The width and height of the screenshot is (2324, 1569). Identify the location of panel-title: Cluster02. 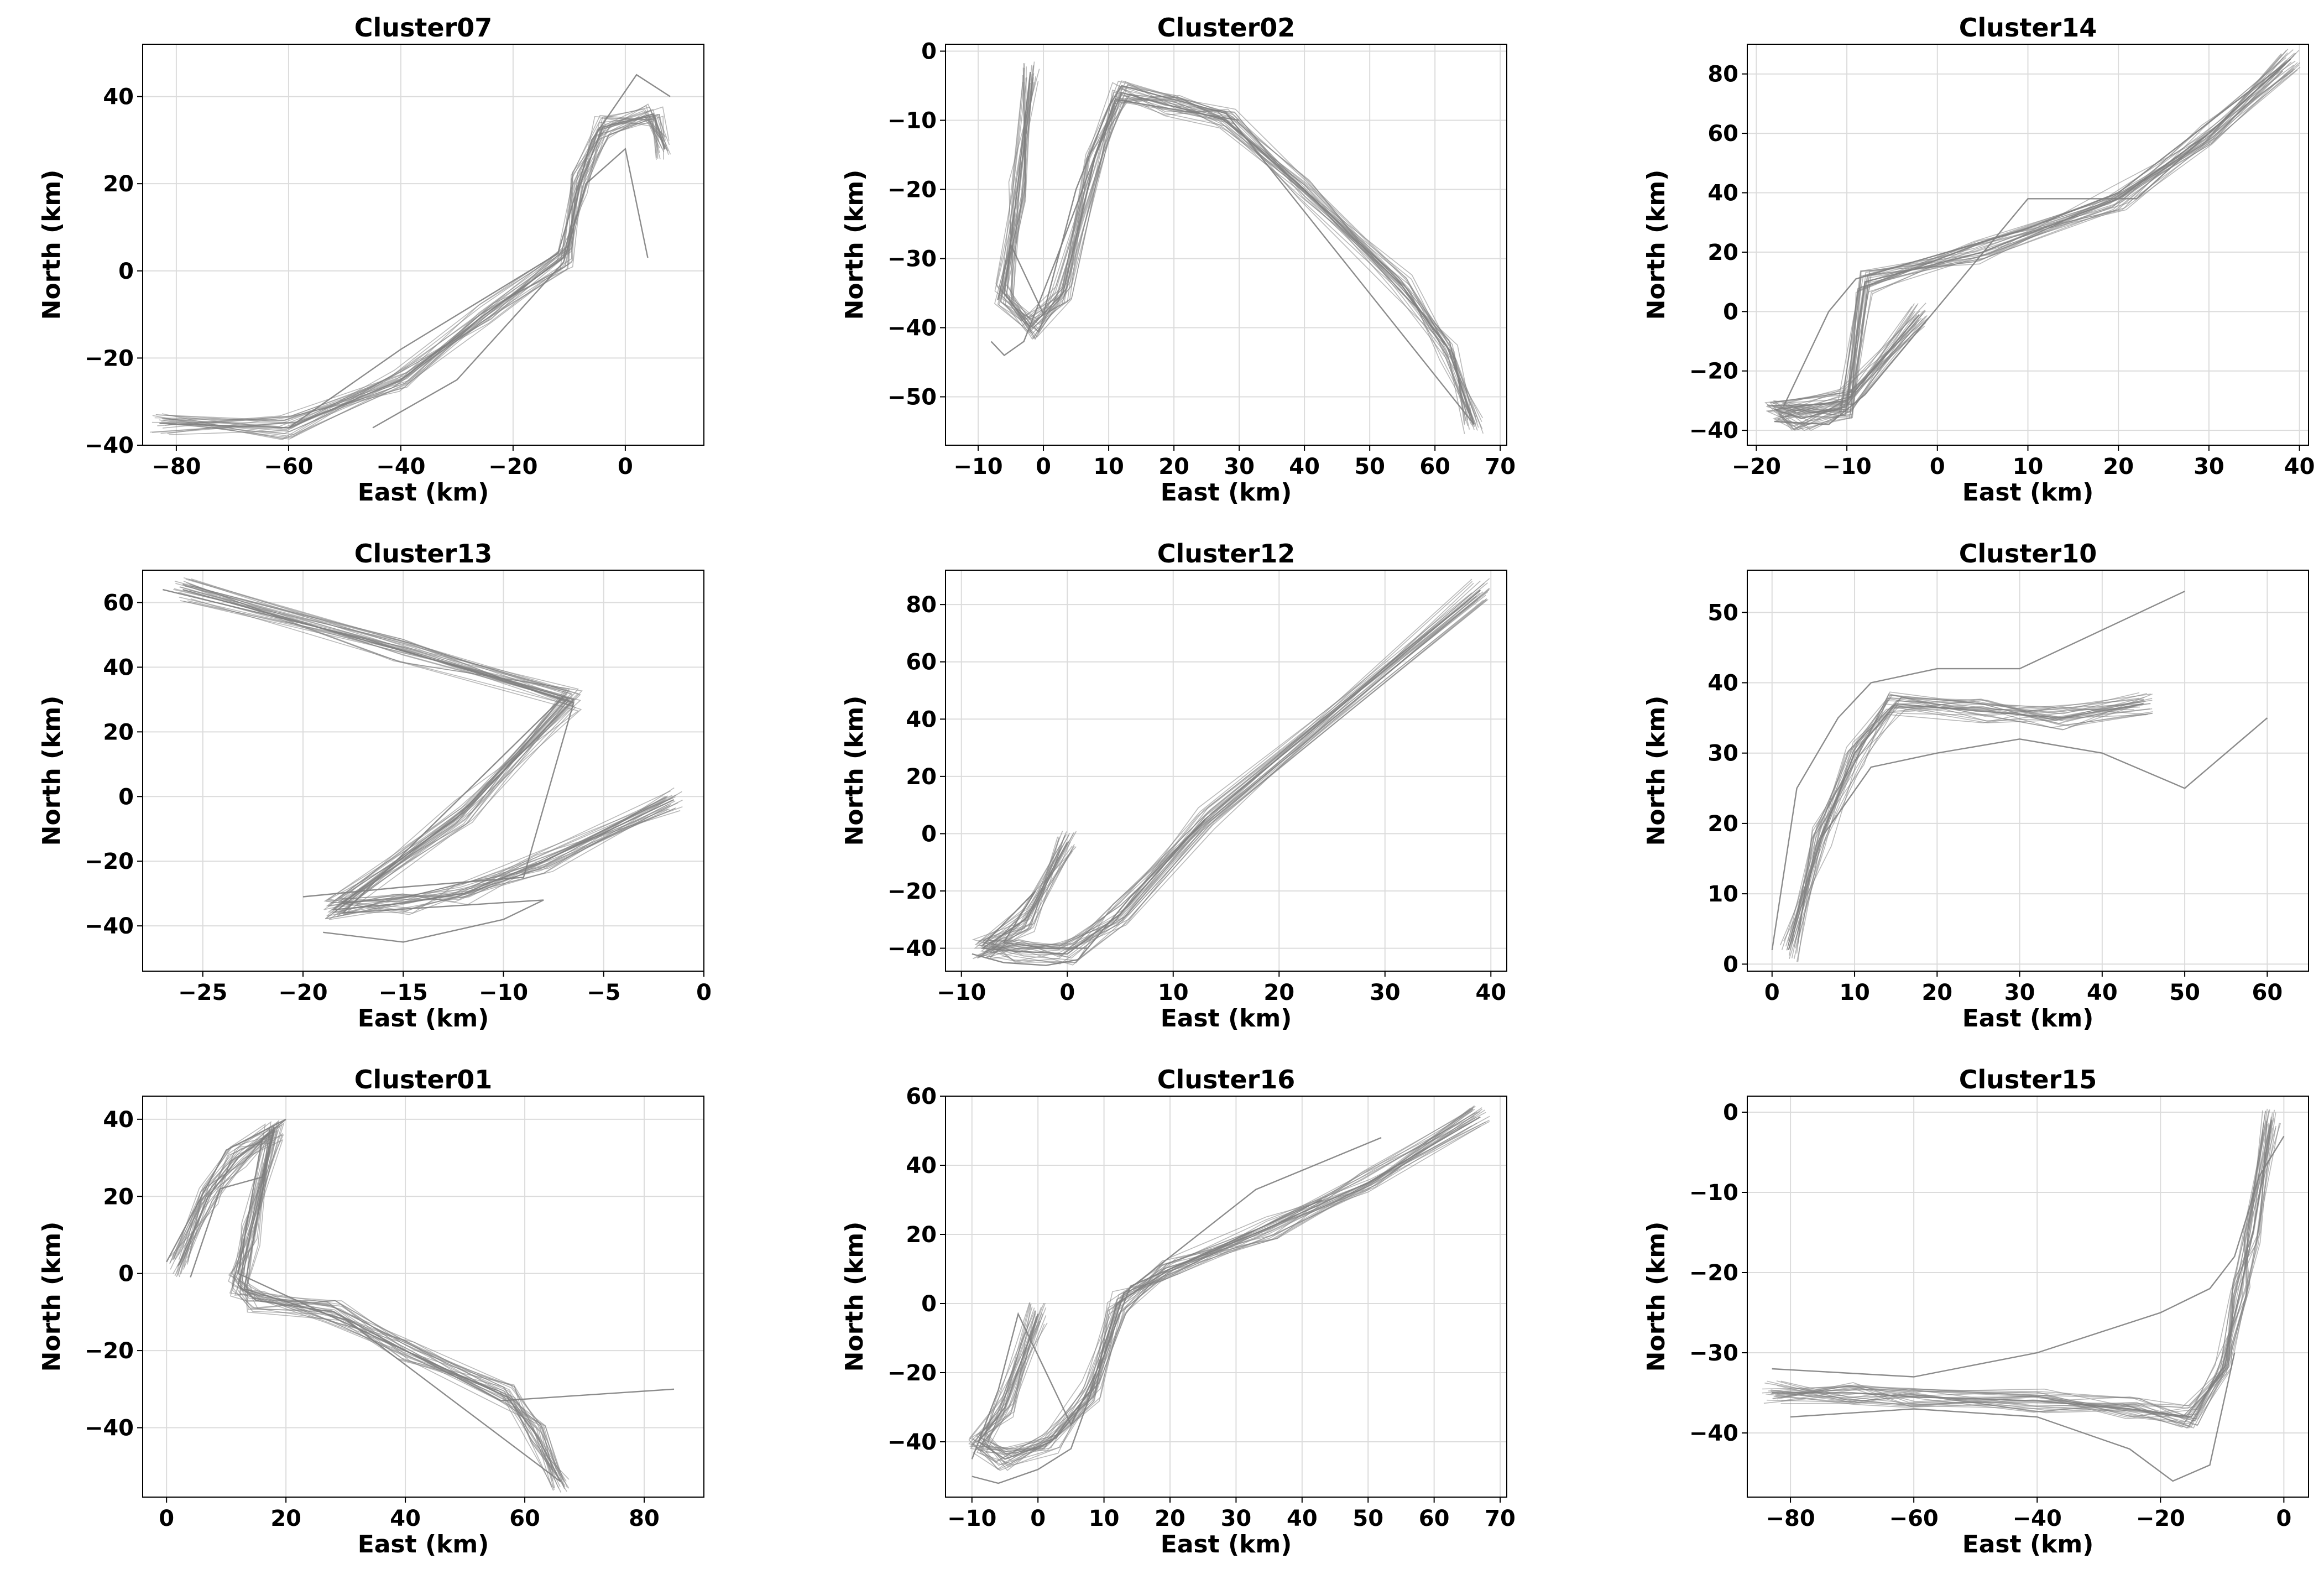
(1226, 28).